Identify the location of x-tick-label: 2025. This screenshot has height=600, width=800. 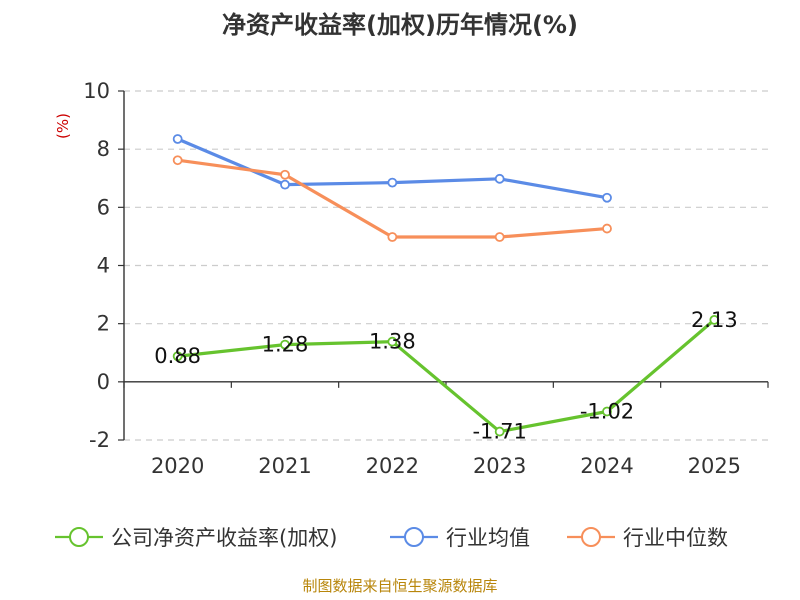
(714, 466).